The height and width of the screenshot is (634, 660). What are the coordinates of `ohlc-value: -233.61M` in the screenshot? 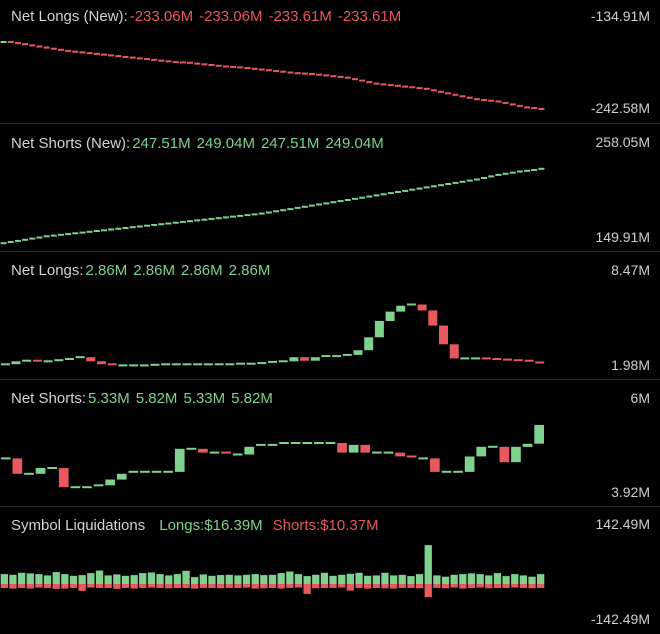 It's located at (369, 16).